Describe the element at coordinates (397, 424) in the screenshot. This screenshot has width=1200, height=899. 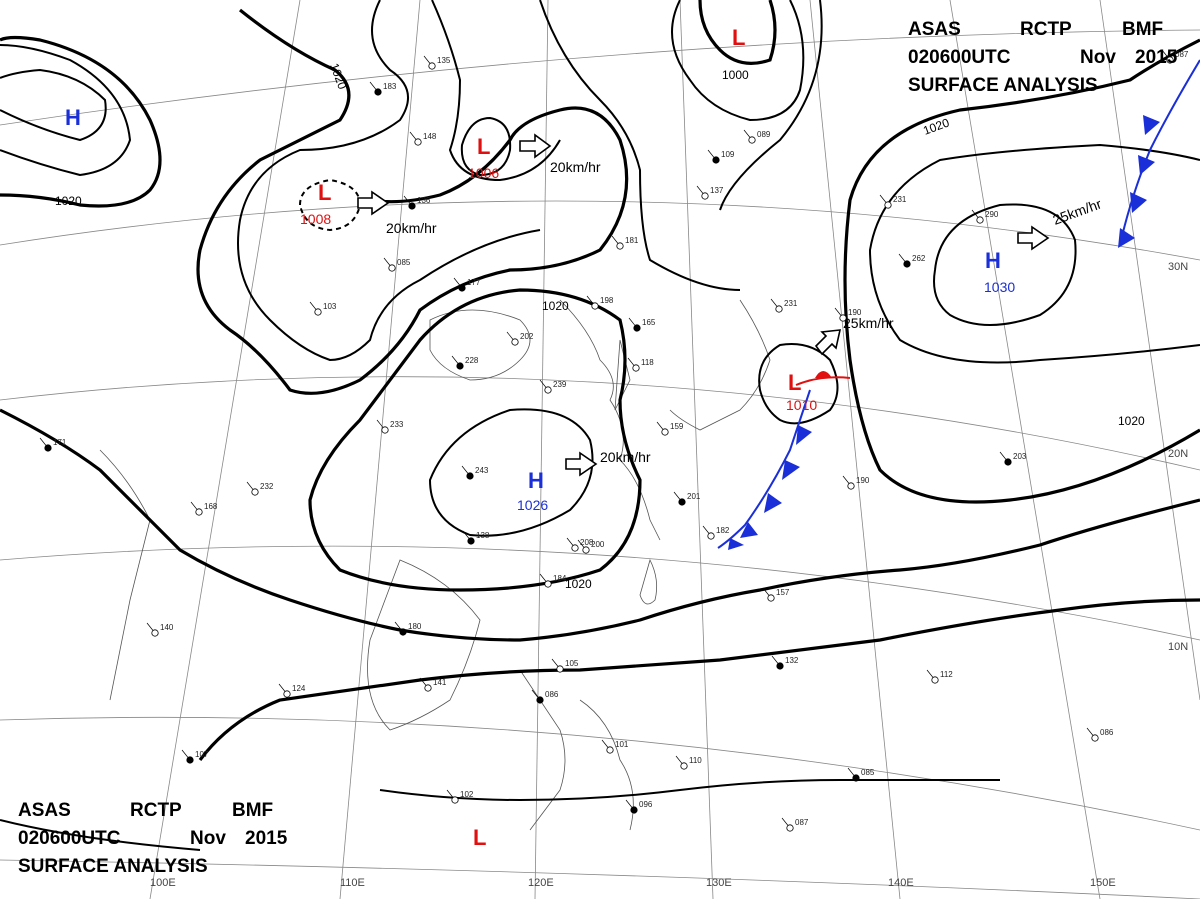
I see `station-pressure: 233` at that location.